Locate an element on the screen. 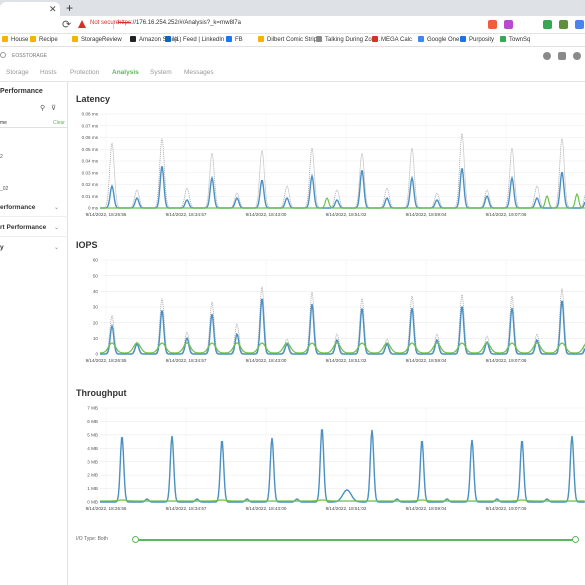 The image size is (585, 585). bookmark-label: Google One is located at coordinates (443, 40).